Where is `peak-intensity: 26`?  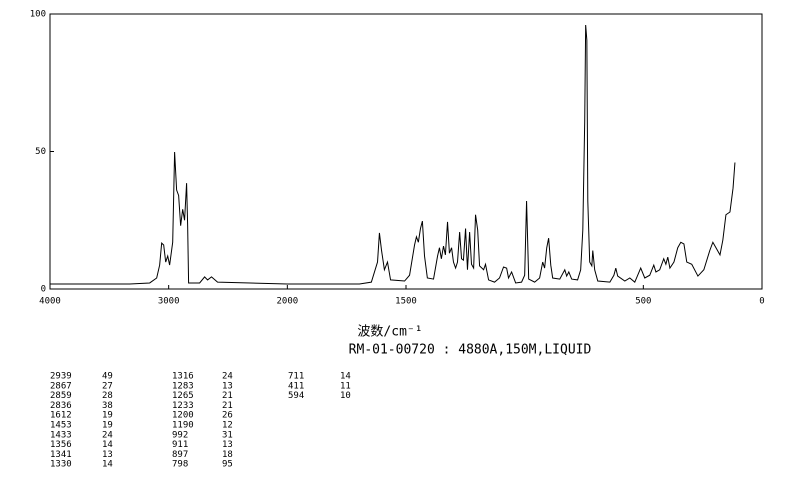
peak-intensity: 26 is located at coordinates (227, 416).